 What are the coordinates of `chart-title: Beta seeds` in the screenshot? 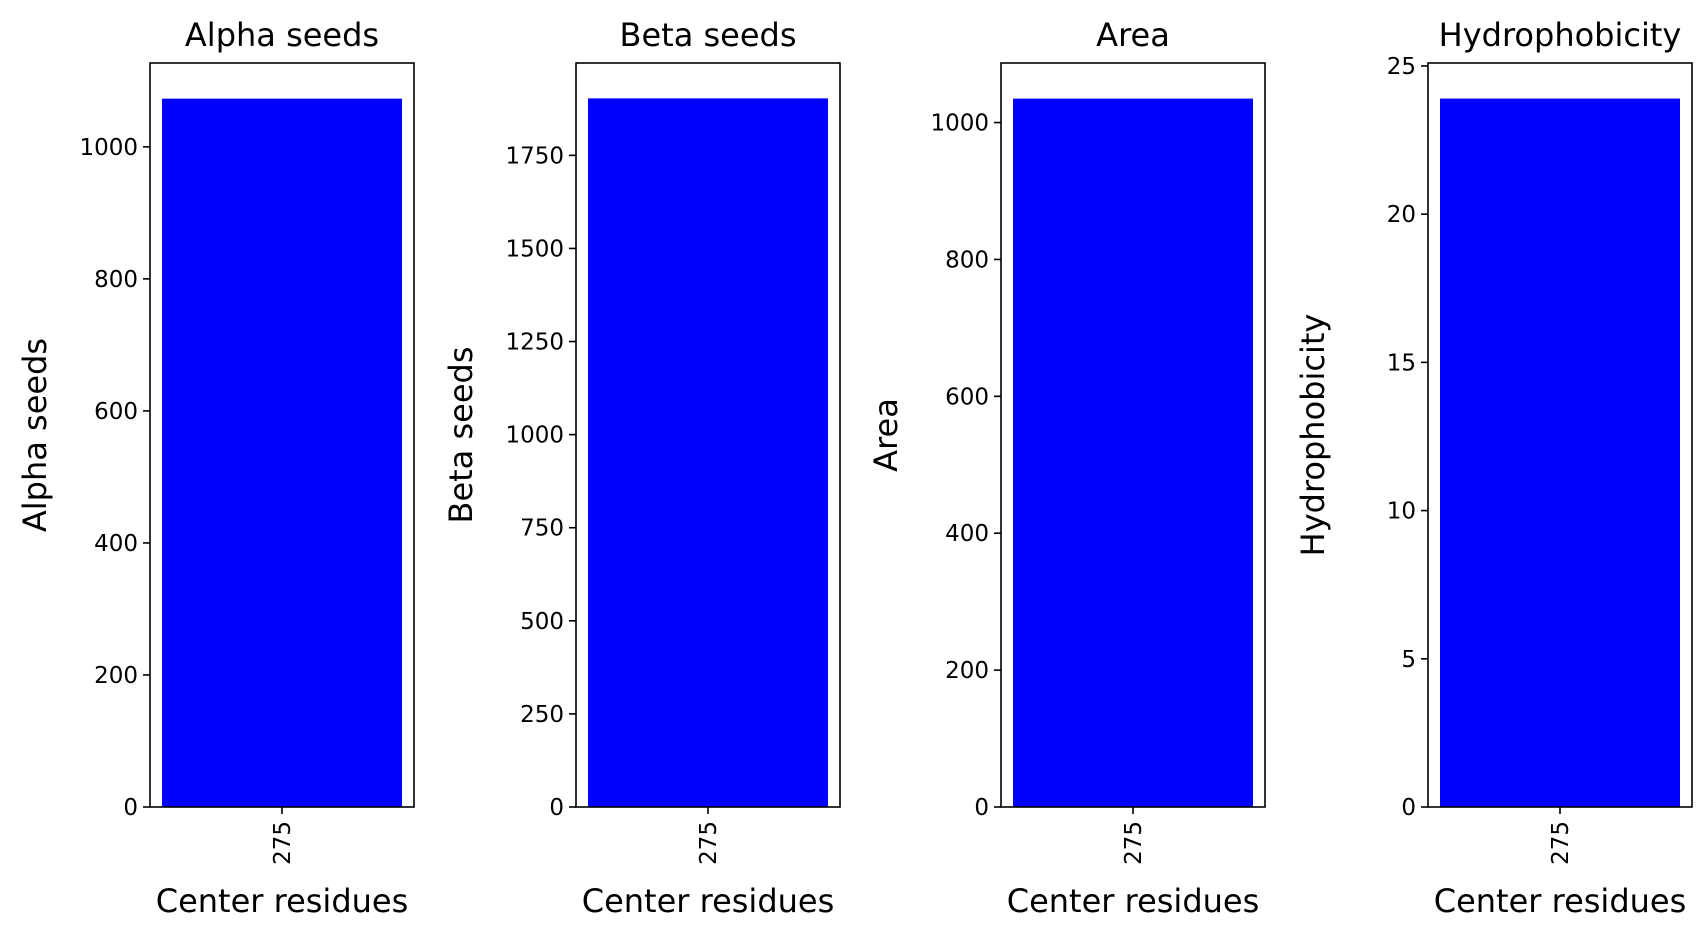 It's located at (708, 35).